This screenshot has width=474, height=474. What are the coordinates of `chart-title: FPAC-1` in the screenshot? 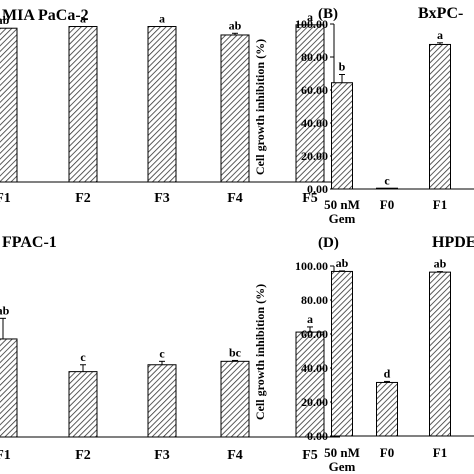 It's located at (29, 242).